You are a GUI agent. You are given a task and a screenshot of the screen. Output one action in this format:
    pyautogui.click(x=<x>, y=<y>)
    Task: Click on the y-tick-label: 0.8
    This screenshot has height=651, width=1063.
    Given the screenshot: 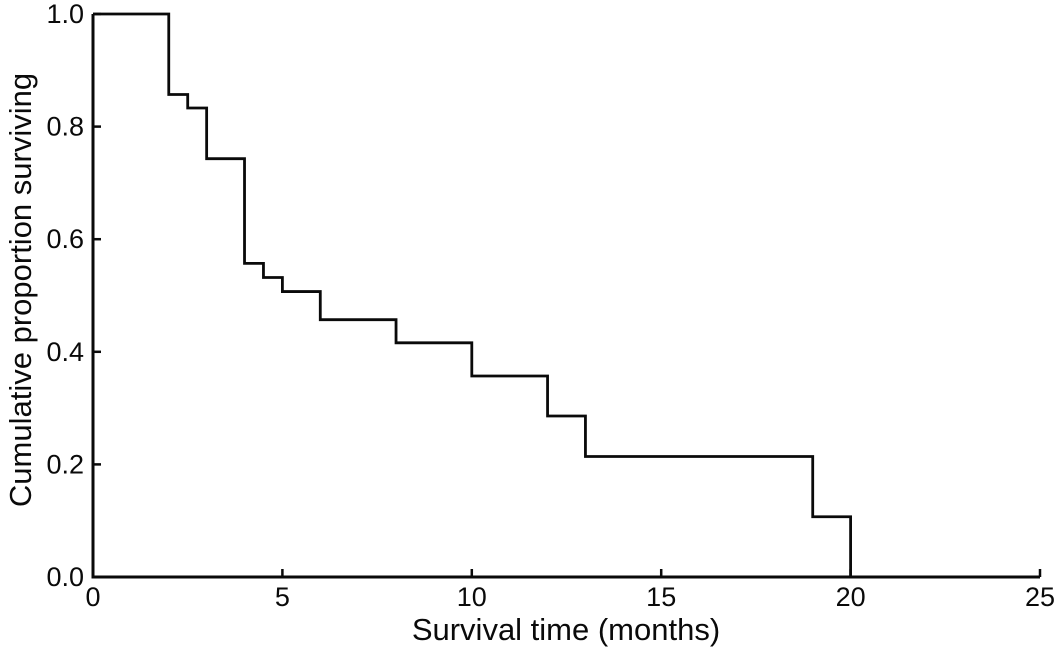 What is the action you would take?
    pyautogui.click(x=65, y=127)
    